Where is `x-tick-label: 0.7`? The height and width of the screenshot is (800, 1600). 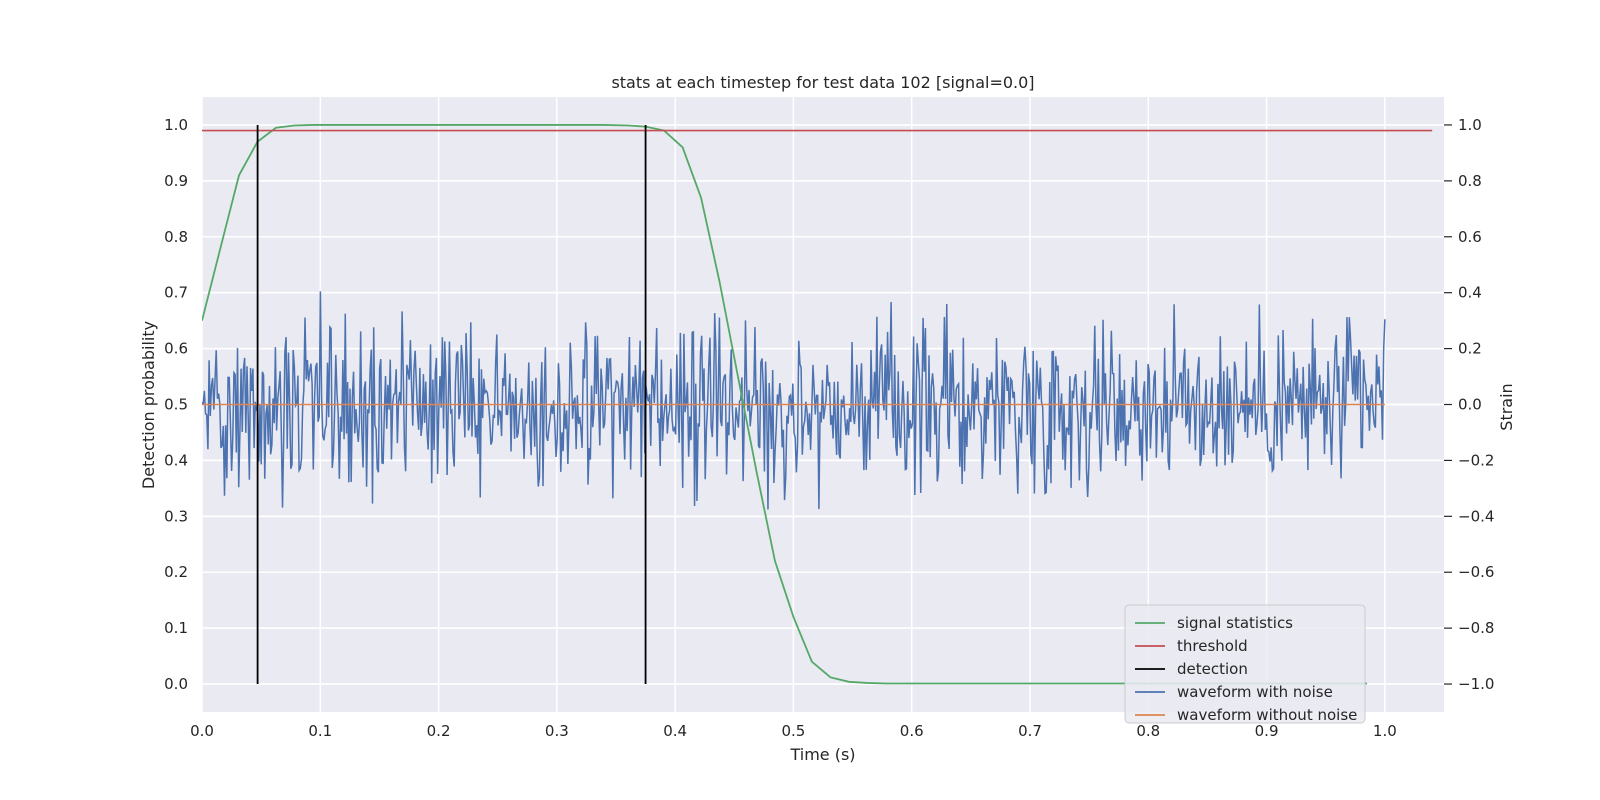 x-tick-label: 0.7 is located at coordinates (1030, 731).